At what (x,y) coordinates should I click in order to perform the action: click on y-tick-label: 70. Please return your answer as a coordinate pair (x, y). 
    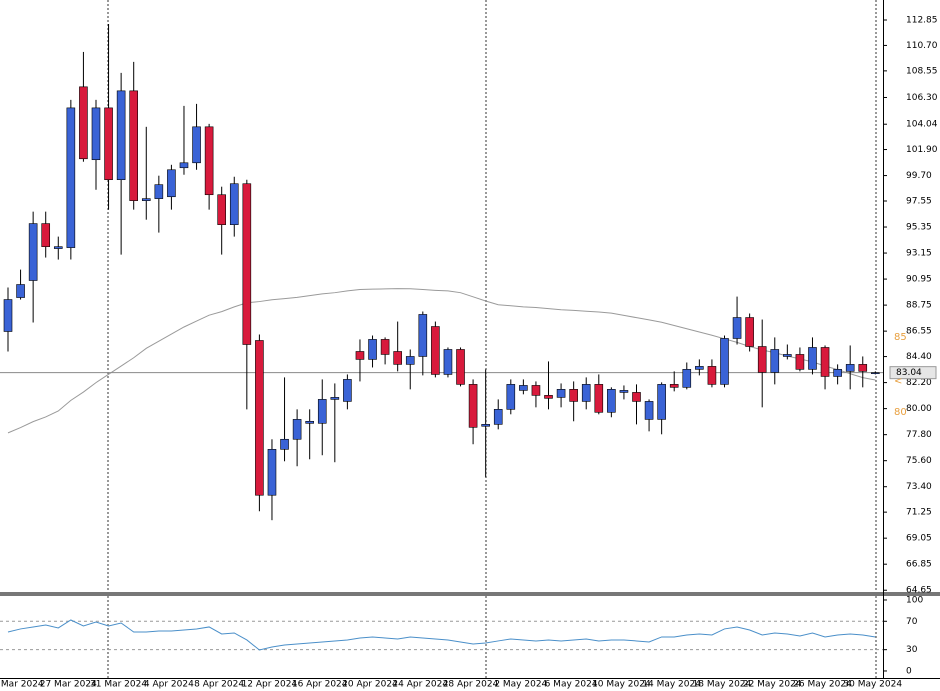
    Looking at the image, I should click on (912, 622).